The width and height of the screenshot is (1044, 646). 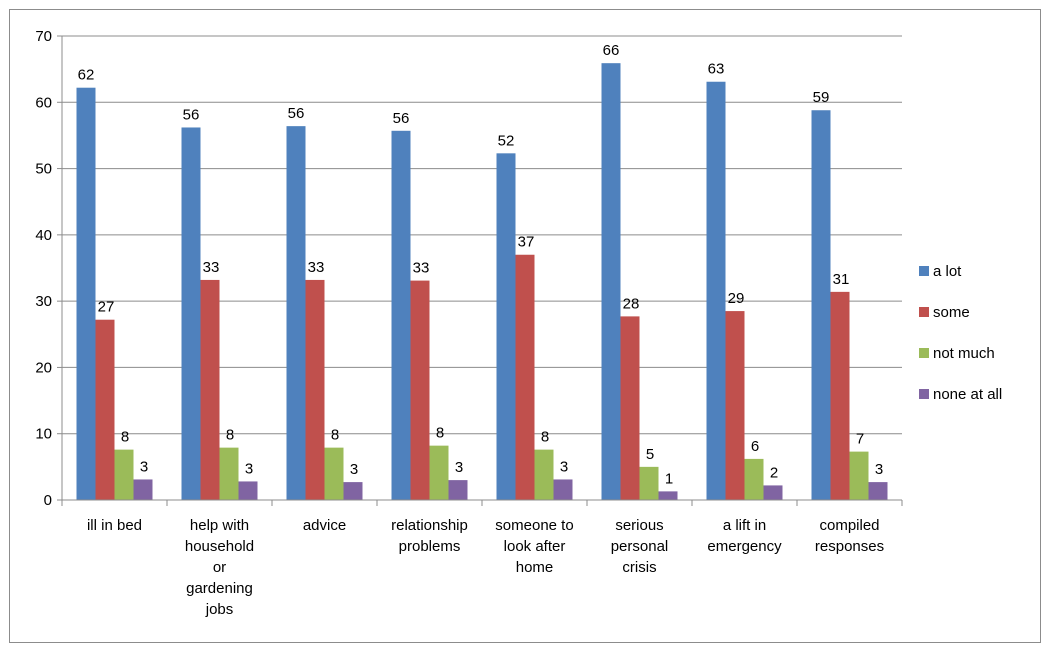 I want to click on category-label: someone to, so click(x=534, y=525).